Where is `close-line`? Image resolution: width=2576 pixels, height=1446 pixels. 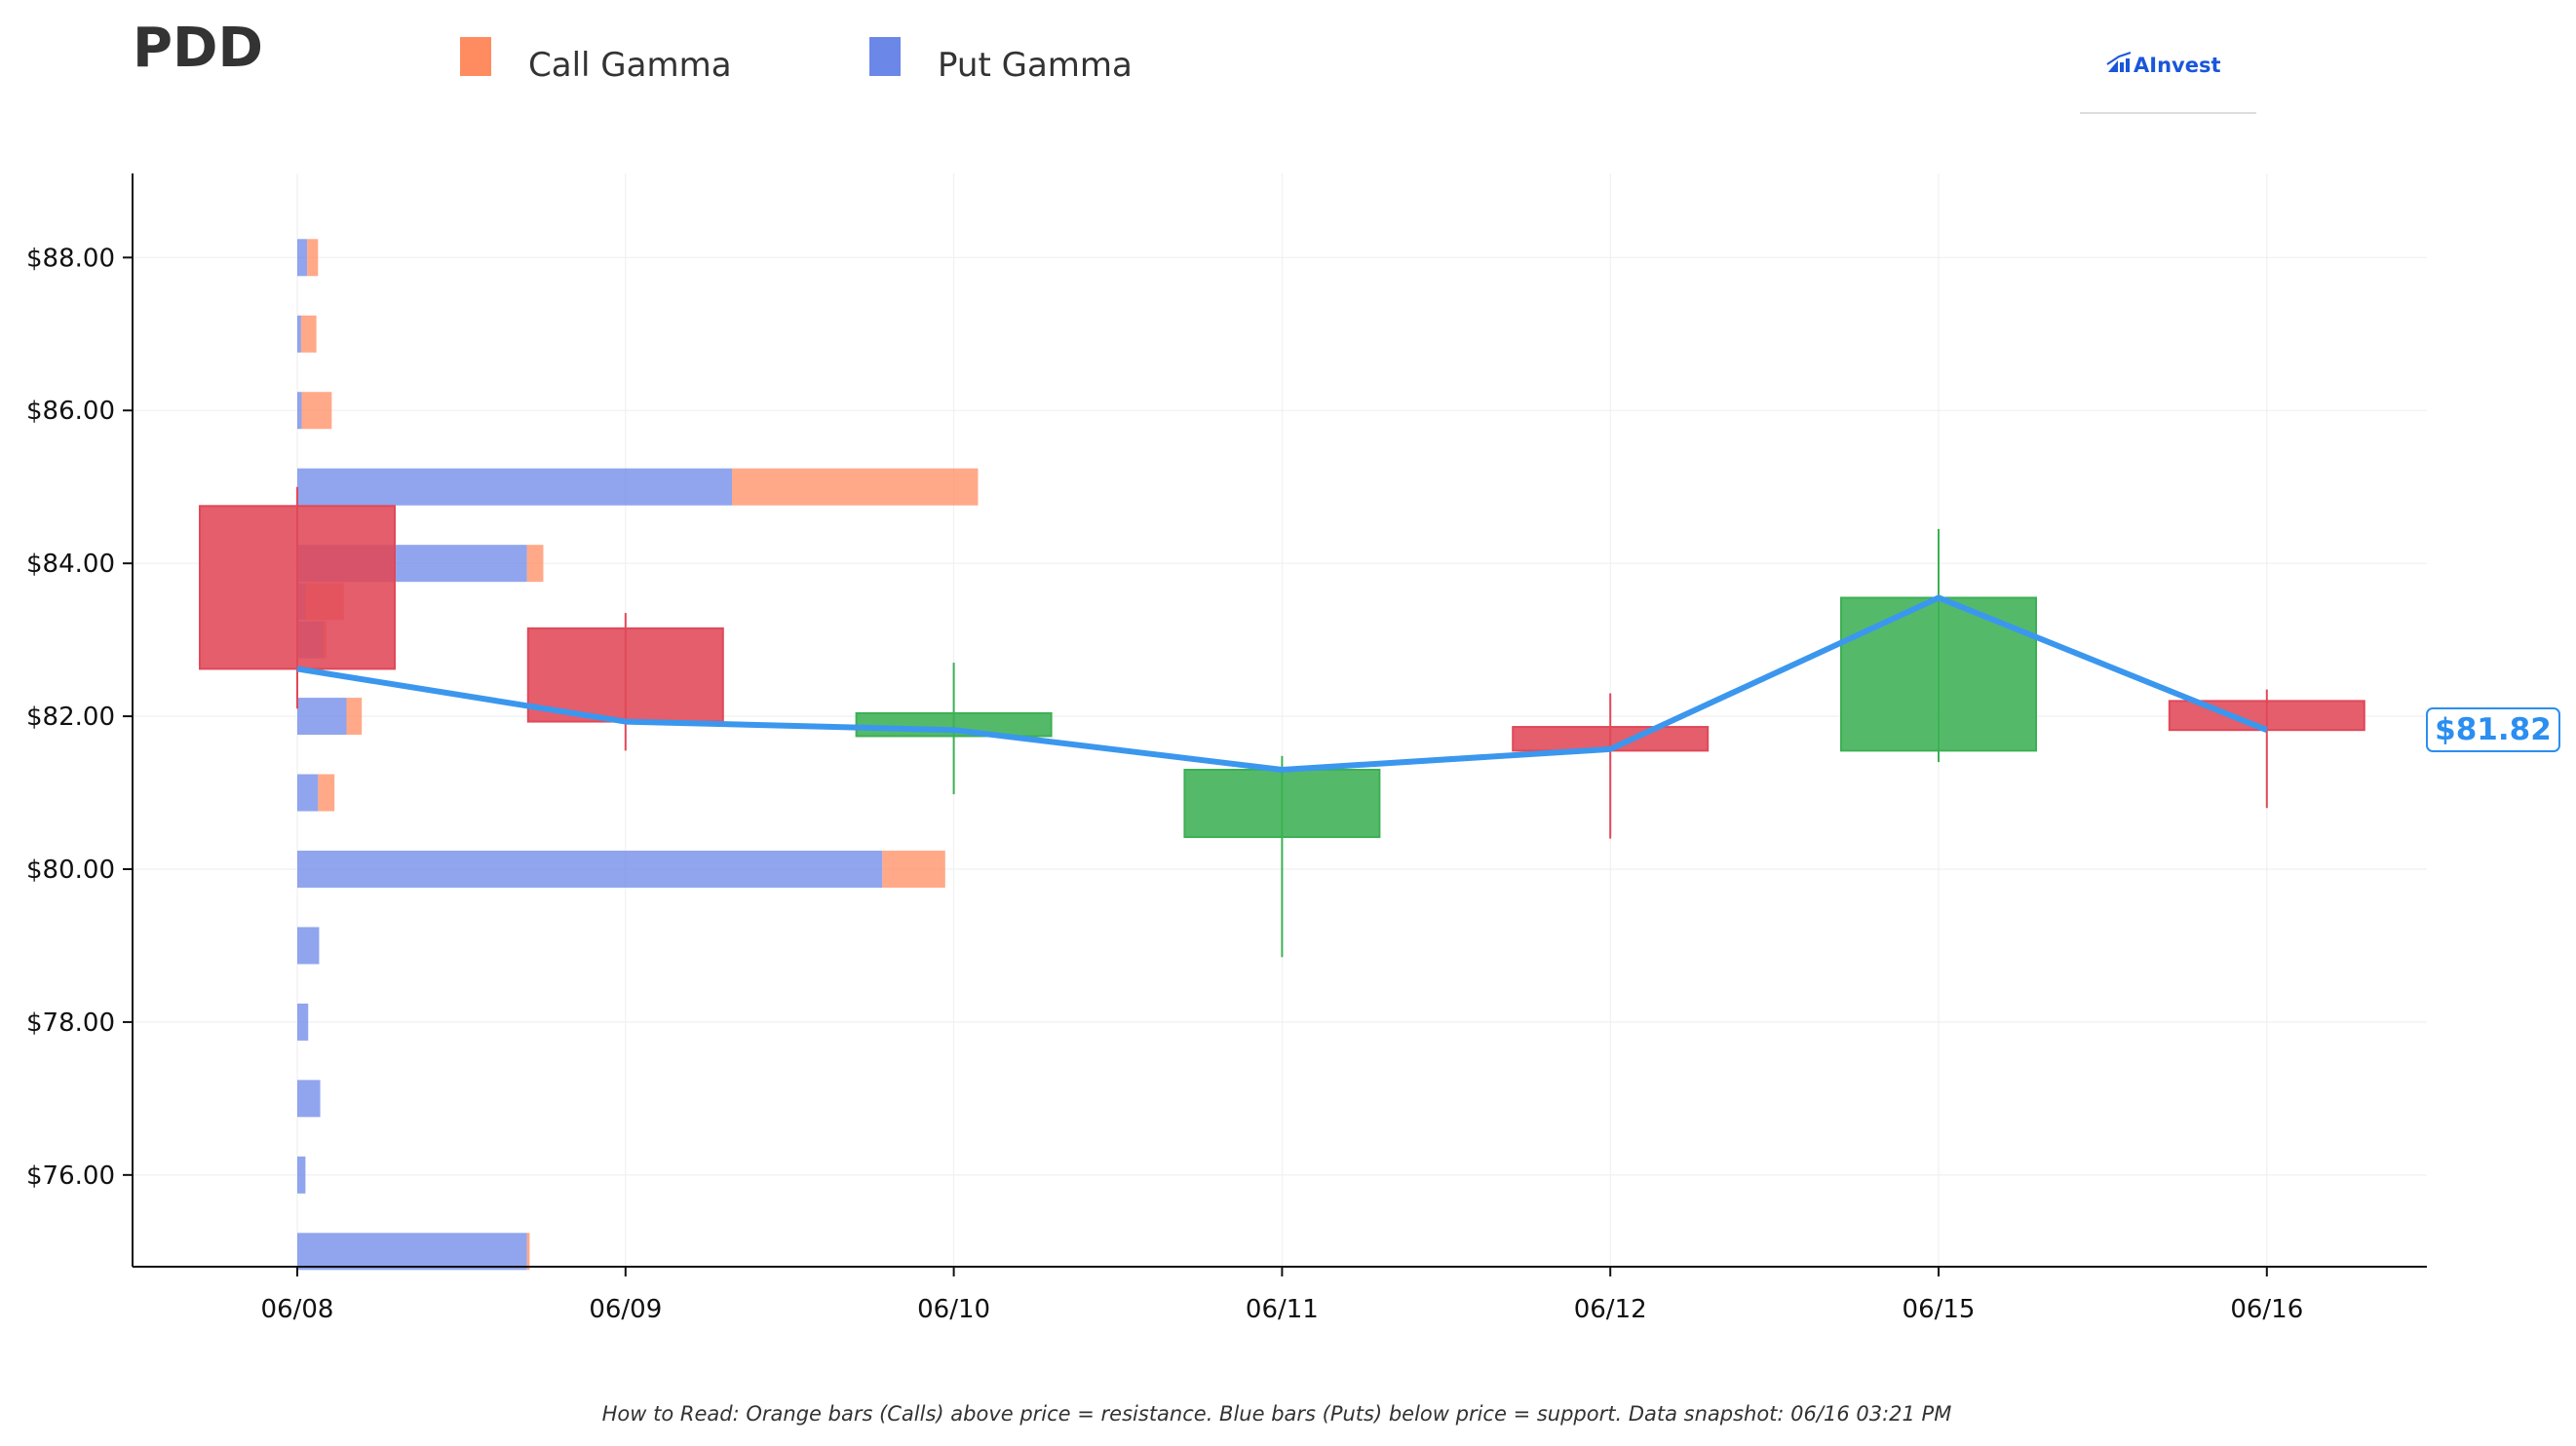
close-line is located at coordinates (1282, 683).